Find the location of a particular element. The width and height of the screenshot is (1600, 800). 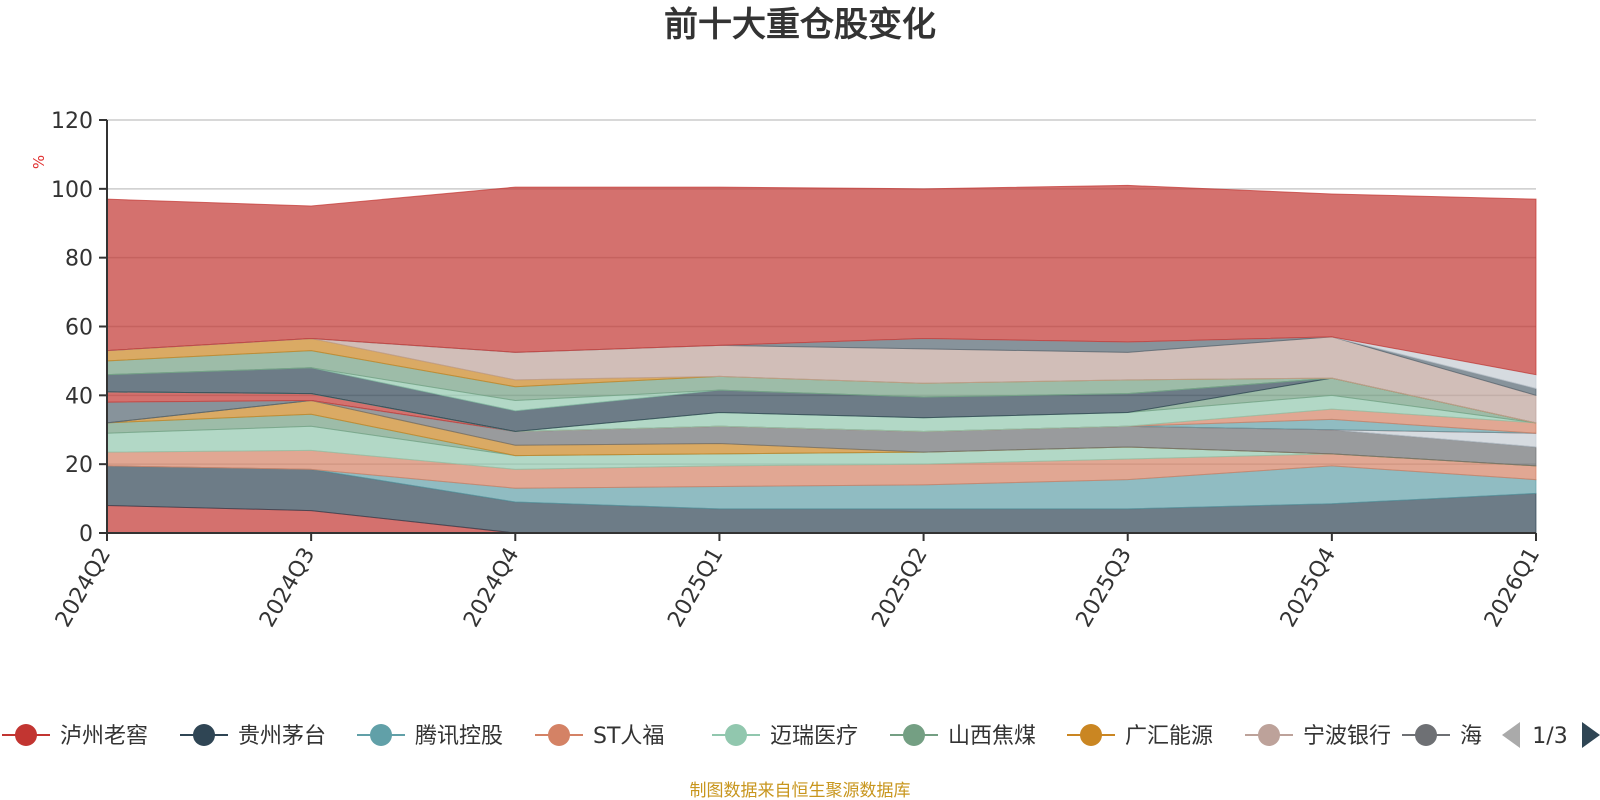

legend-item: 海 is located at coordinates (1442, 736).